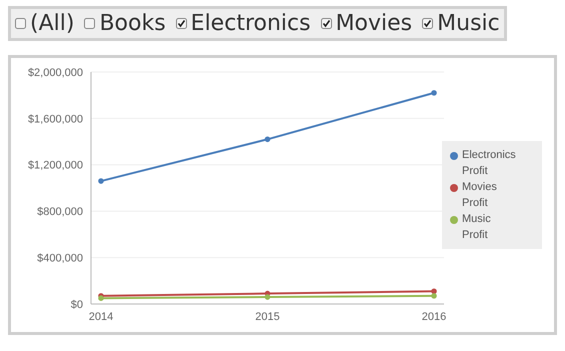 The width and height of the screenshot is (565, 351). What do you see at coordinates (60, 258) in the screenshot?
I see `y-tick-label: $400,000` at bounding box center [60, 258].